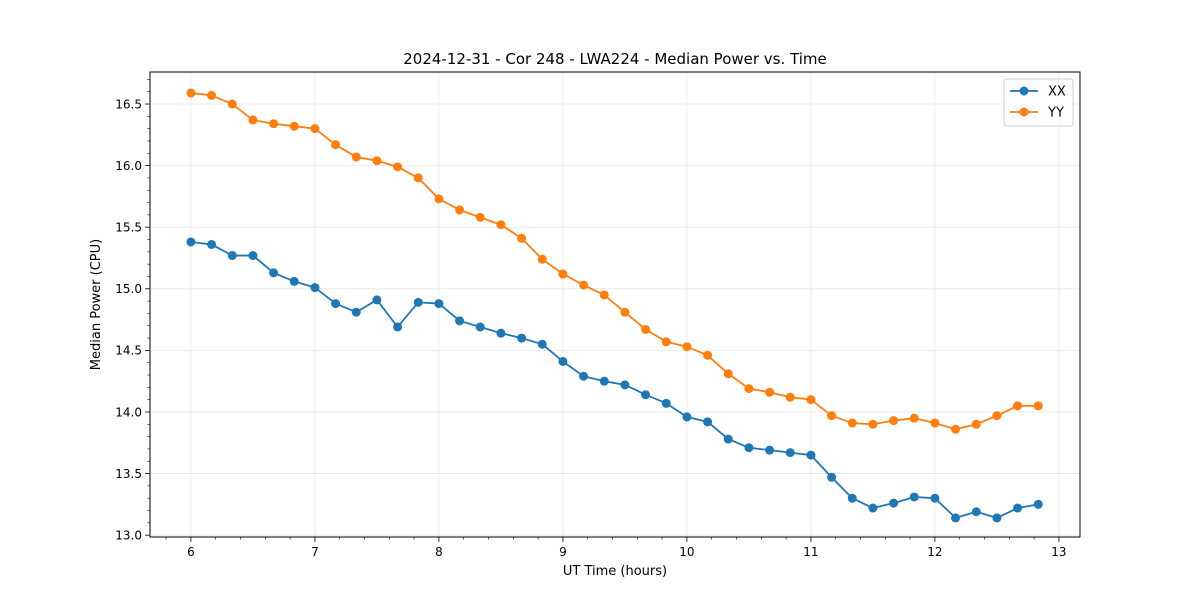 Image resolution: width=1200 pixels, height=600 pixels. What do you see at coordinates (615, 571) in the screenshot?
I see `x-axis-label: UT Time (hours)` at bounding box center [615, 571].